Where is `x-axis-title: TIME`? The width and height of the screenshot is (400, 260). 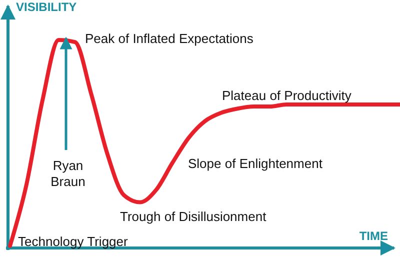 x-axis-title: TIME is located at coordinates (373, 236).